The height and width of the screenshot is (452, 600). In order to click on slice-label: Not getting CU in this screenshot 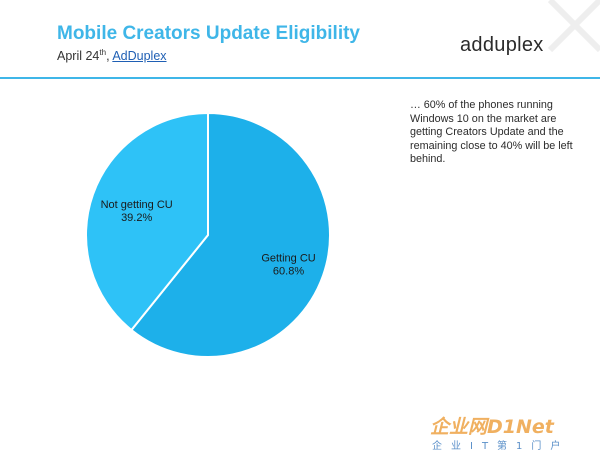, I will do `click(137, 205)`.